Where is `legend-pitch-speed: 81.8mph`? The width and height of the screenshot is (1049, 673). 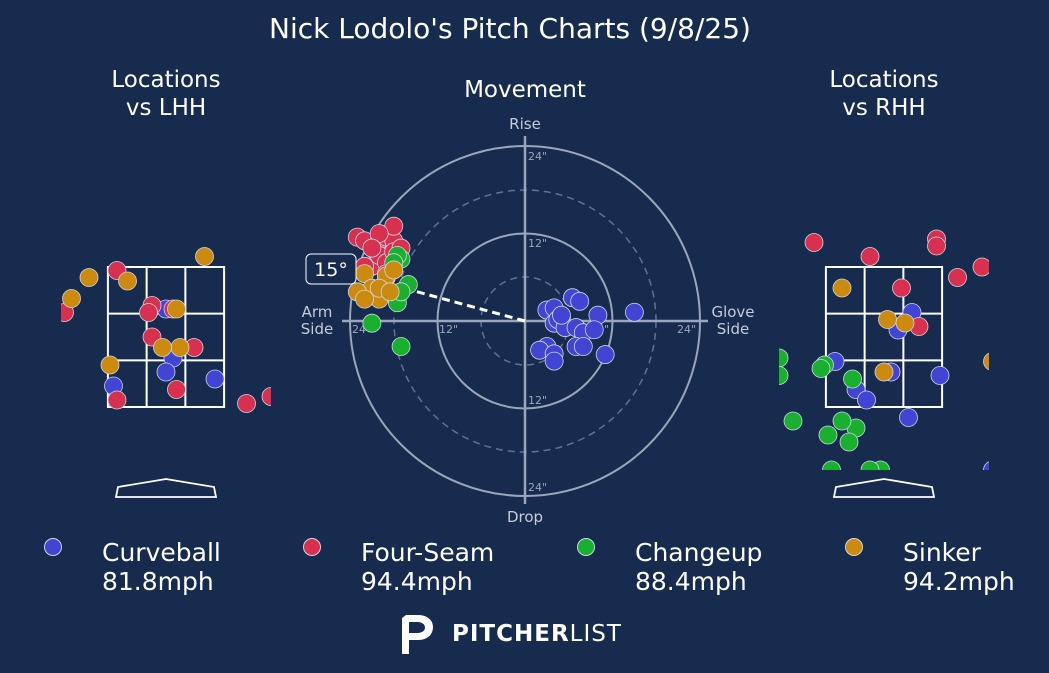
legend-pitch-speed: 81.8mph is located at coordinates (158, 581).